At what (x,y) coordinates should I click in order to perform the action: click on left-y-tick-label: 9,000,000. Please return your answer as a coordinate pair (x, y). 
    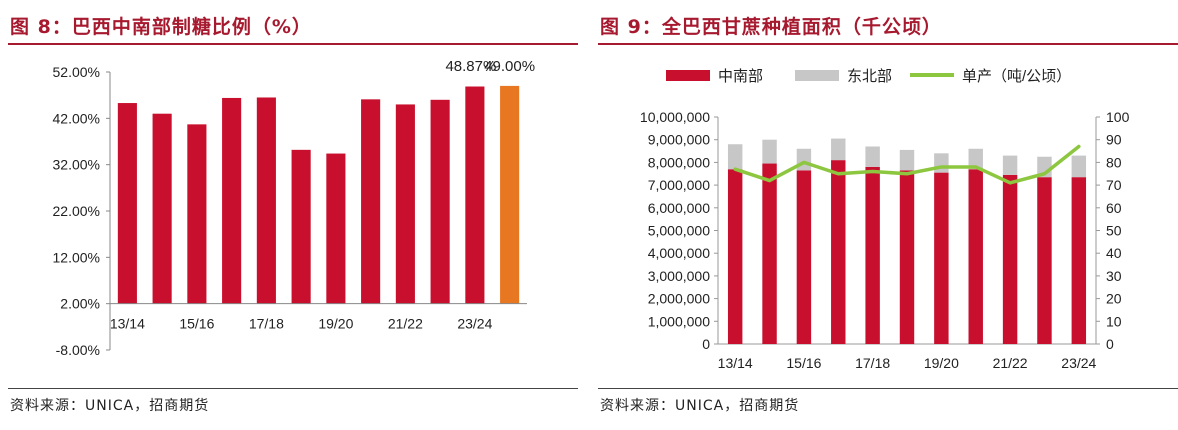
    Looking at the image, I should click on (679, 140).